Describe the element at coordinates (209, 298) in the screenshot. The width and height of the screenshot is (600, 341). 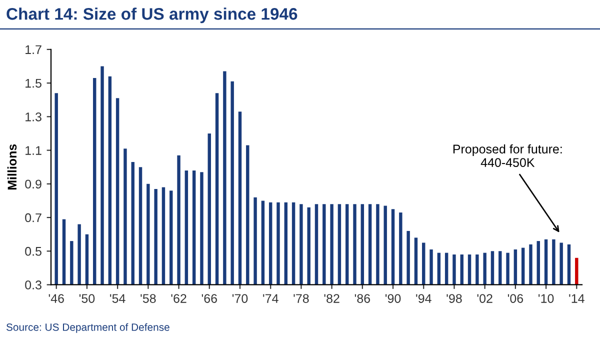
I see `x-tick-label: '66` at that location.